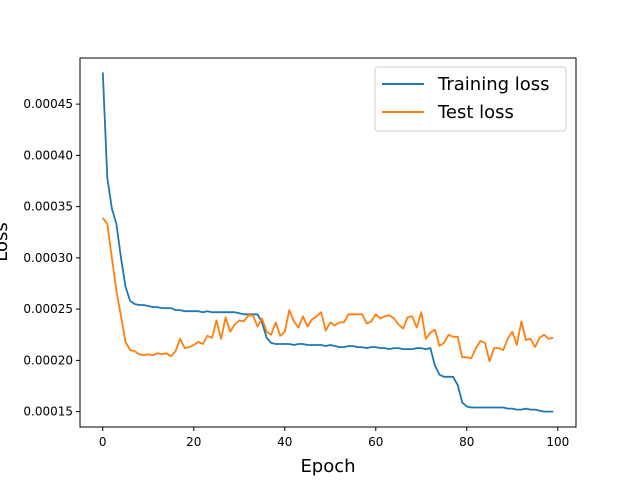 The image size is (640, 480). I want to click on x-tick-label: 20, so click(193, 442).